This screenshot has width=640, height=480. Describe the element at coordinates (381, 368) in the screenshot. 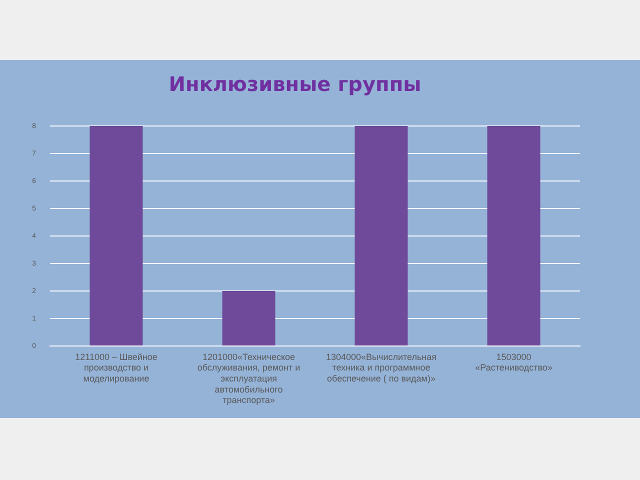

I see `x-tick-label: 1304000«Вычислительная техника и программное обеспечение ( по видам)»` at that location.